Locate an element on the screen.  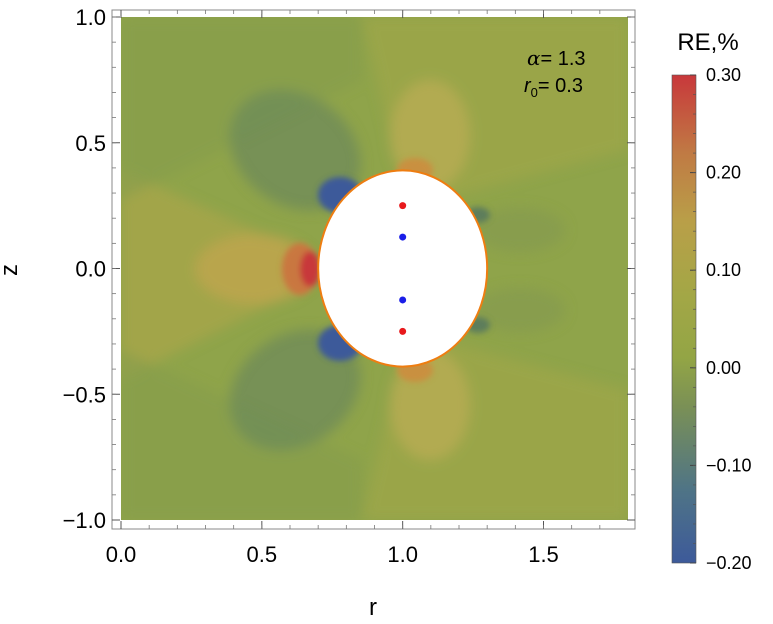
colorbar-tick-label: 0.20 is located at coordinates (723, 173).